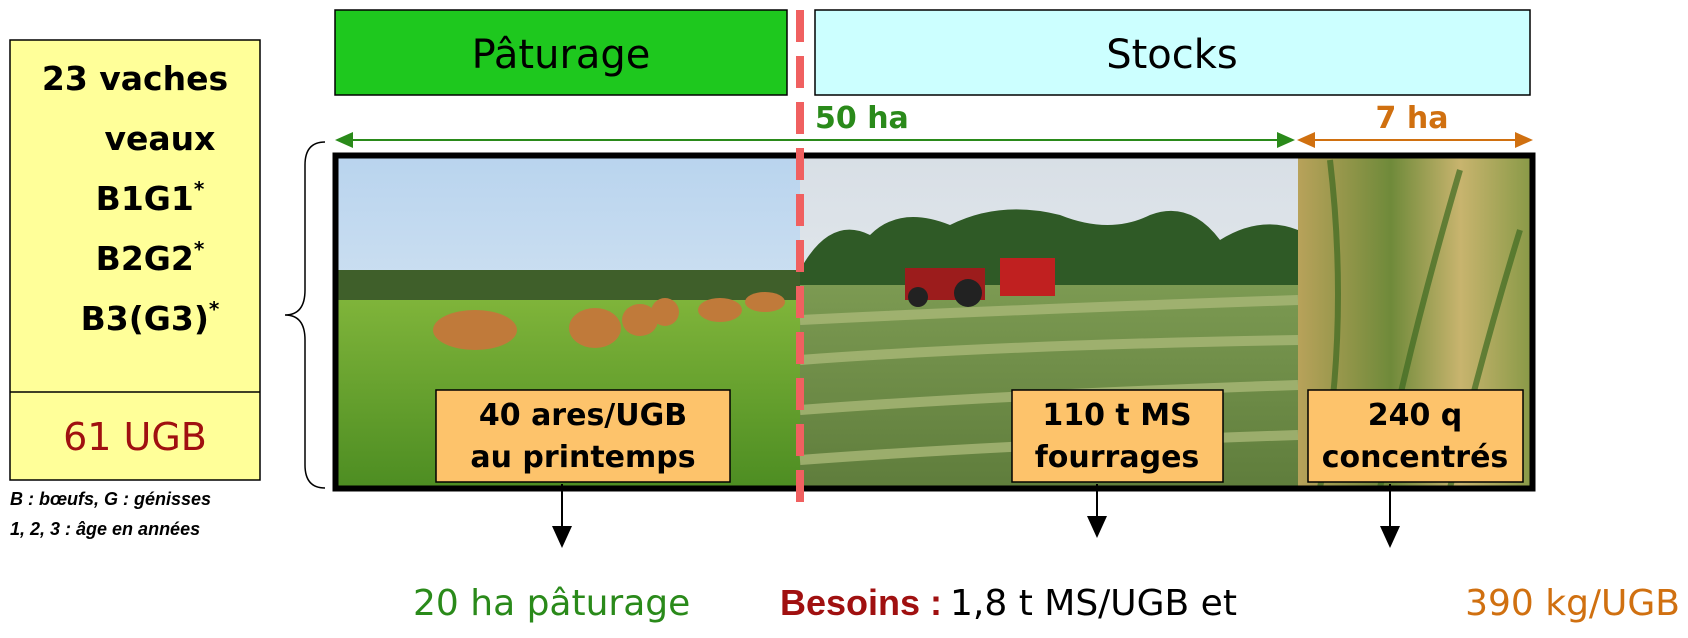  Describe the element at coordinates (583, 415) in the screenshot. I see `label-text: 40 ares/UGB` at that location.